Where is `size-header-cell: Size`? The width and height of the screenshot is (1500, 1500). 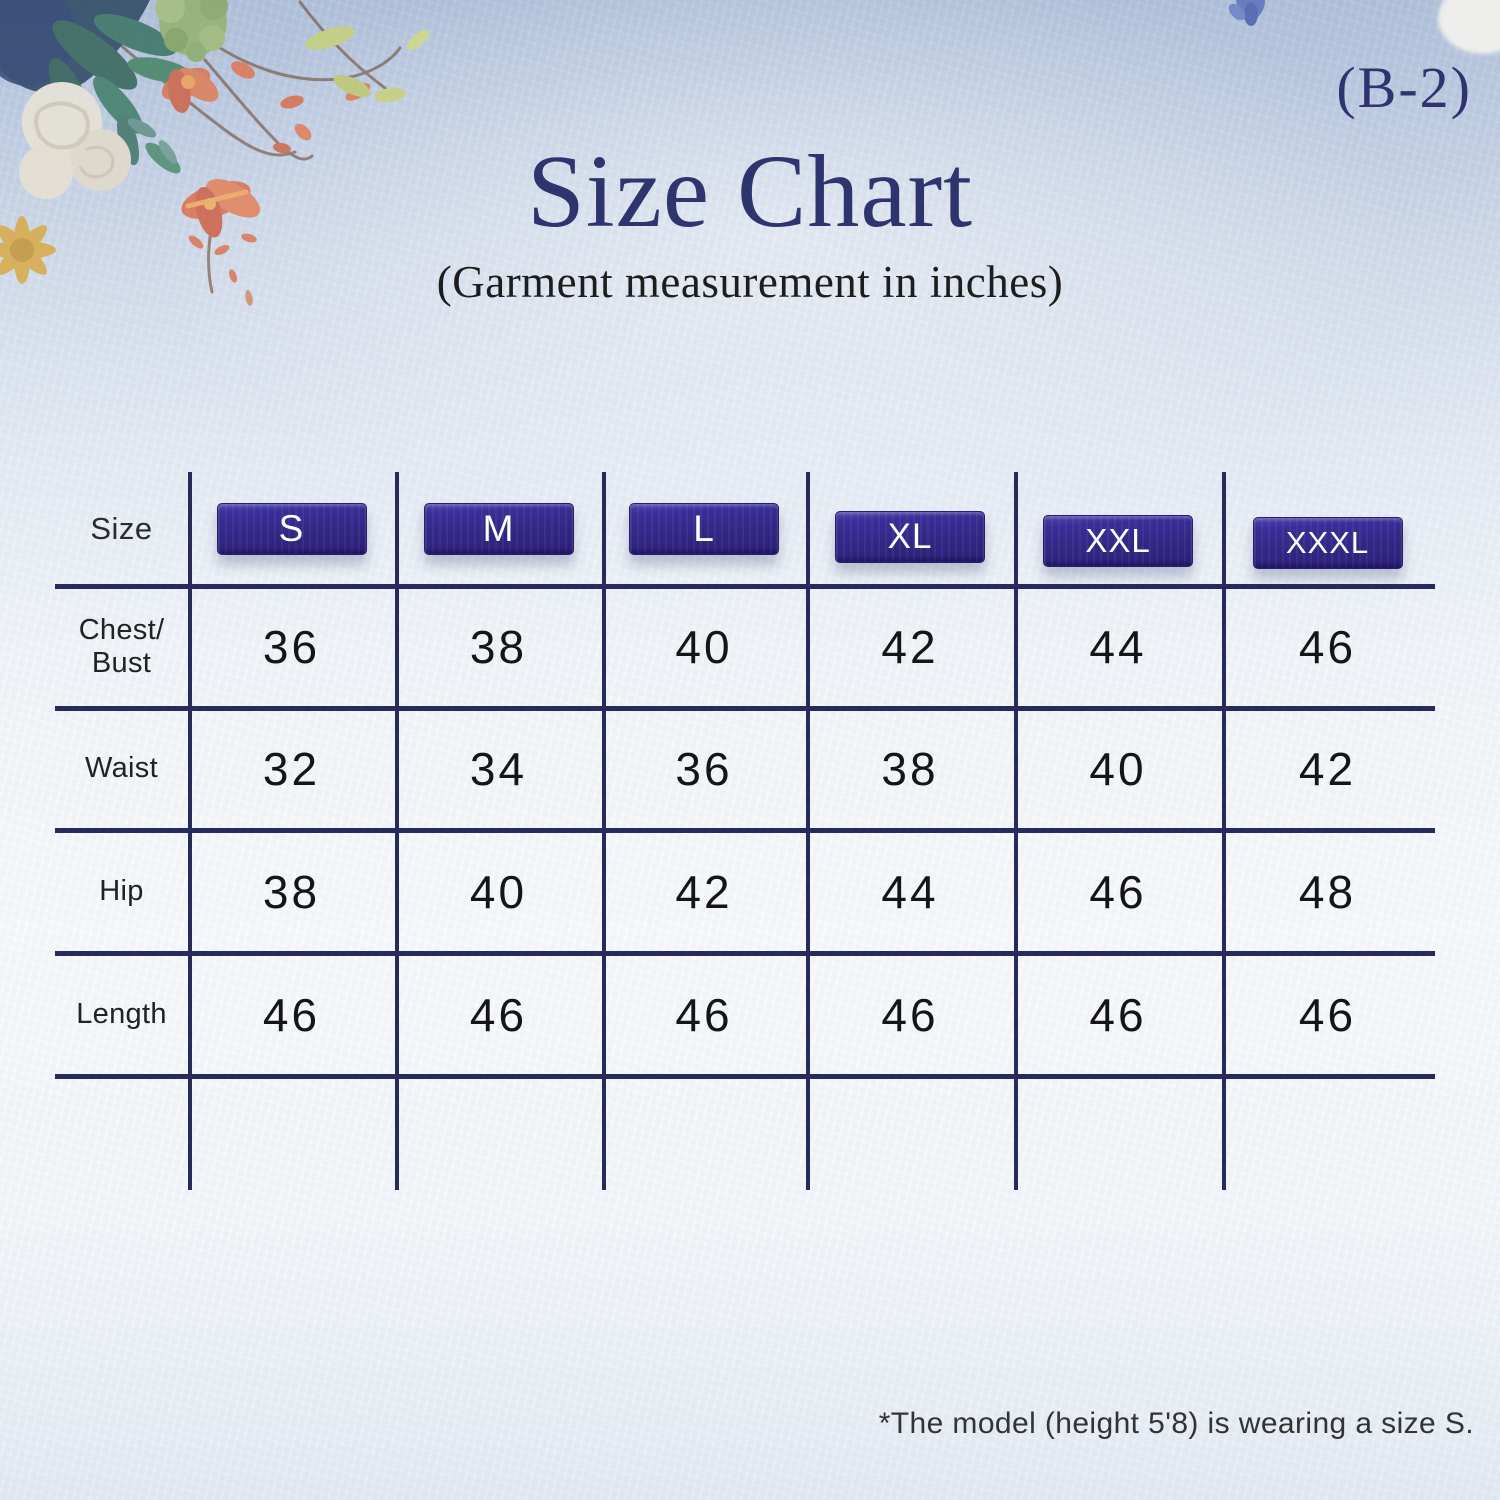 size-header-cell: Size is located at coordinates (121, 529).